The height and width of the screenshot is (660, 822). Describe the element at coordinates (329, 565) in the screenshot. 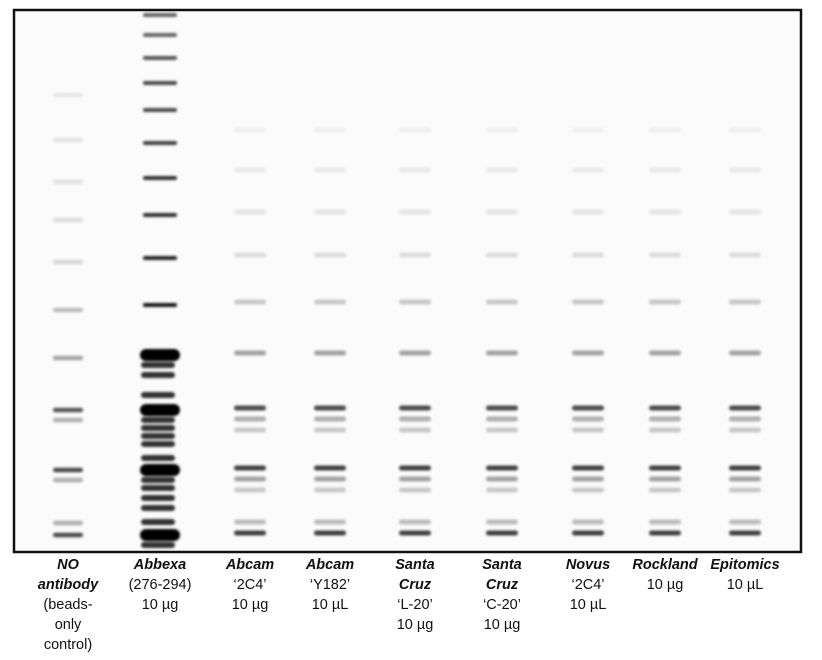

I see `lane-name: Abcam` at that location.